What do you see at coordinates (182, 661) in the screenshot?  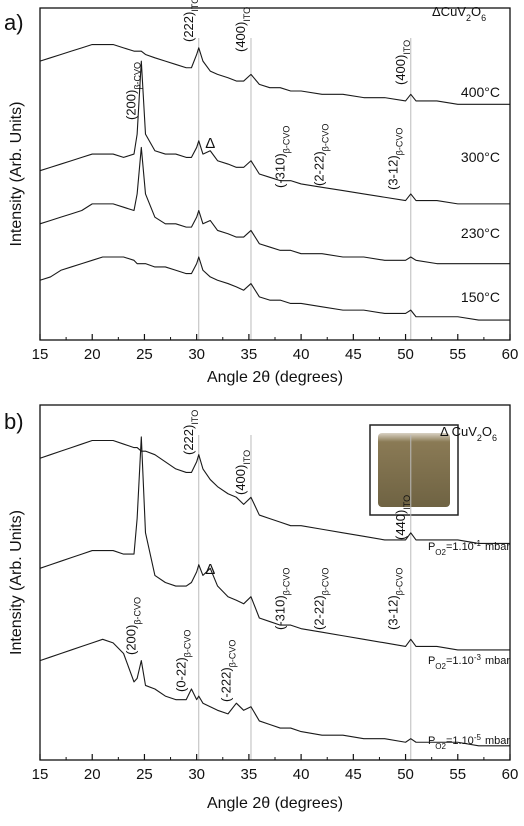 I see `peak-label: (0-22)β-CVO` at bounding box center [182, 661].